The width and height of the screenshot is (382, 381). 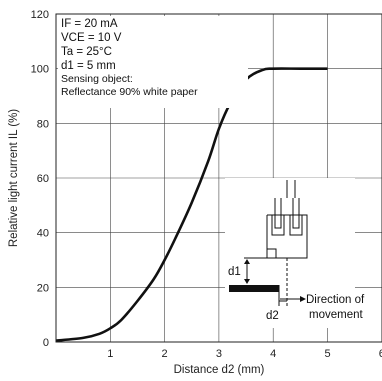 I want to click on y-tick-label: 0, so click(x=46, y=343).